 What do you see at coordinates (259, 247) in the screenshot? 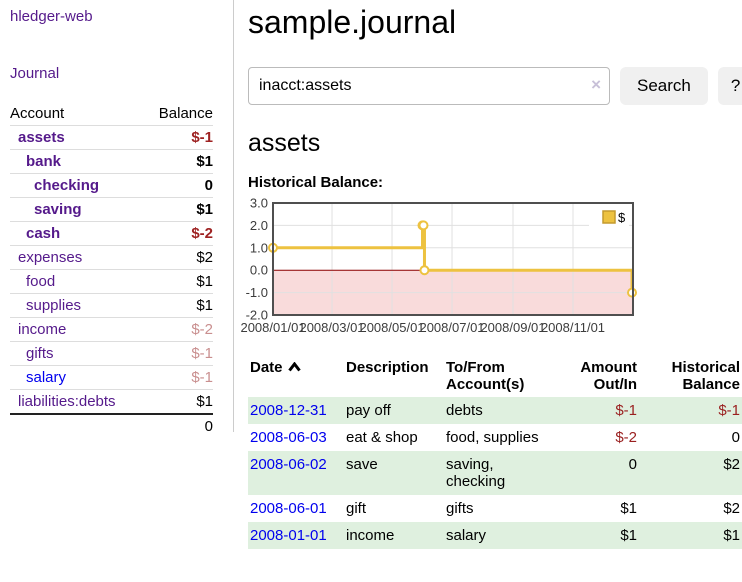
I see `svg-text: 1.0` at bounding box center [259, 247].